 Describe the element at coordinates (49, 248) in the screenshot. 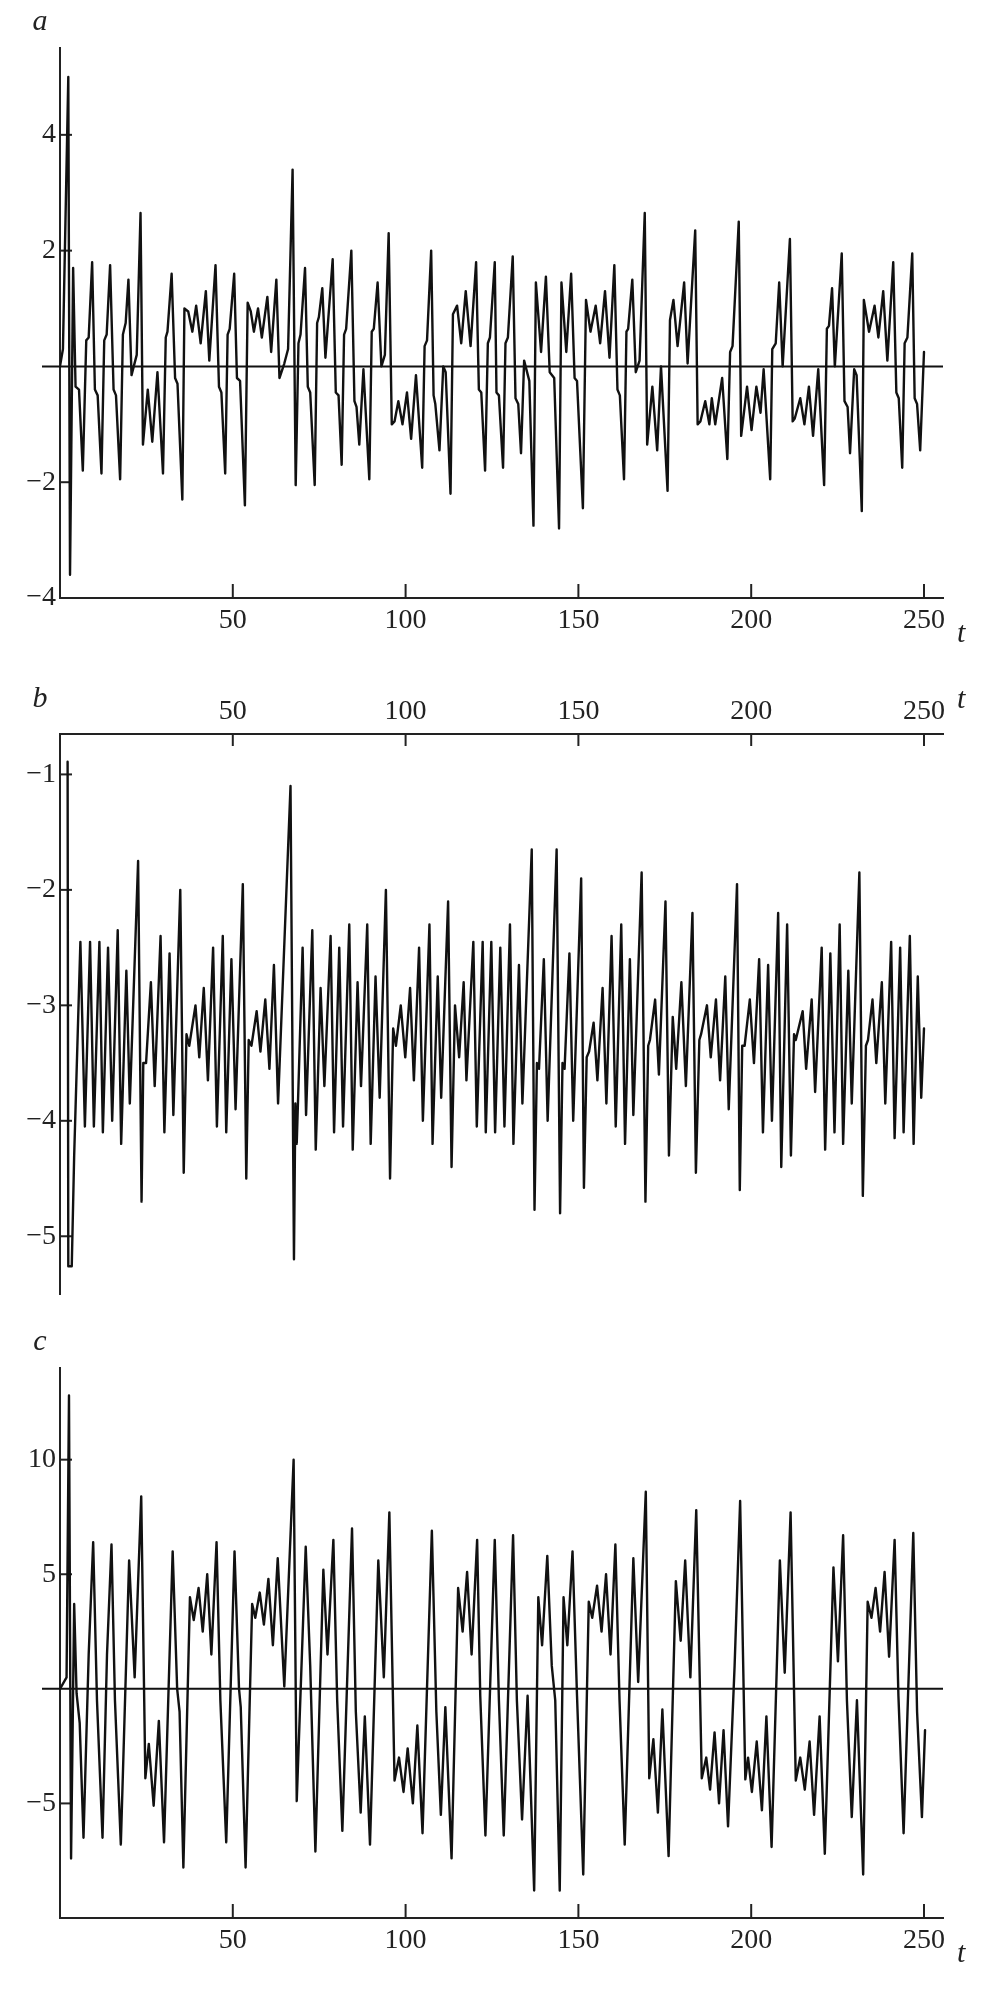

I see `y-tick-label: 2` at that location.